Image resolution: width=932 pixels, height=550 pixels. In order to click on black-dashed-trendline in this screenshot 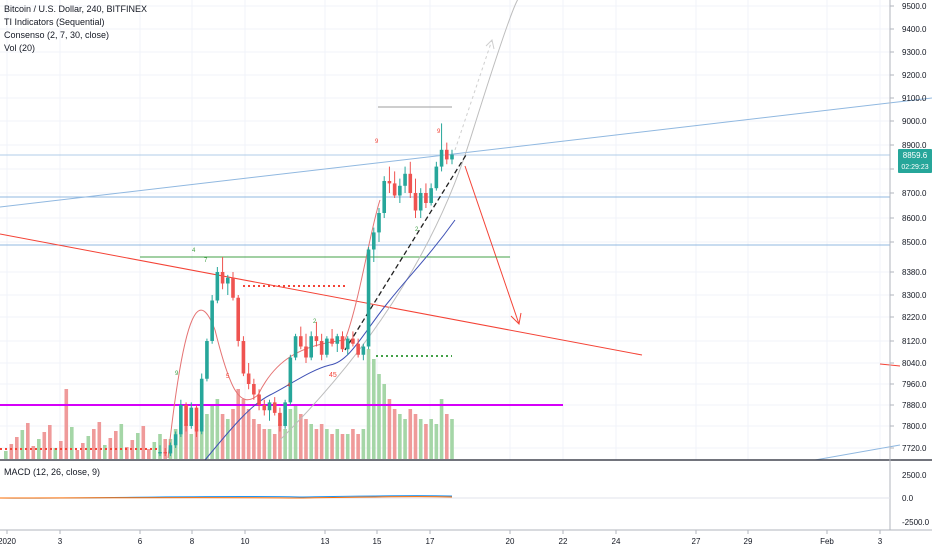, I will do `click(405, 252)`.